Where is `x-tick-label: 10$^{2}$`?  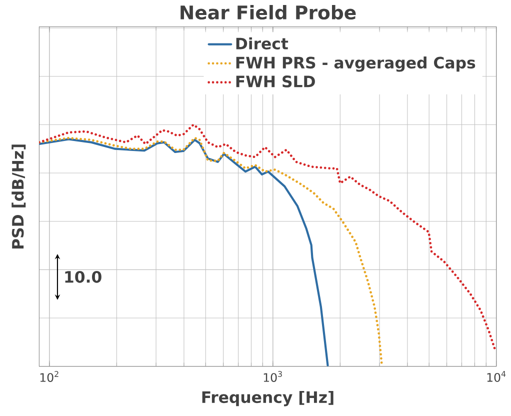 x-tick-label: 10$^{2}$ is located at coordinates (49, 376).